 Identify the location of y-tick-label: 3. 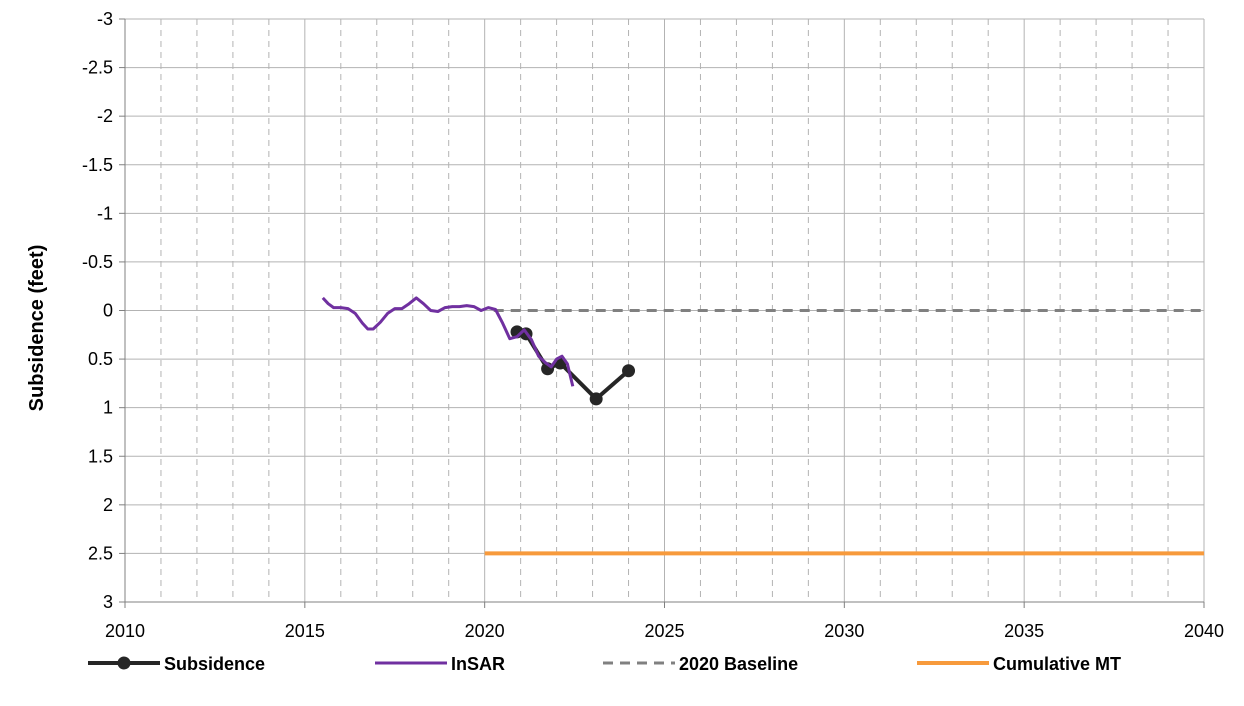
(108, 602).